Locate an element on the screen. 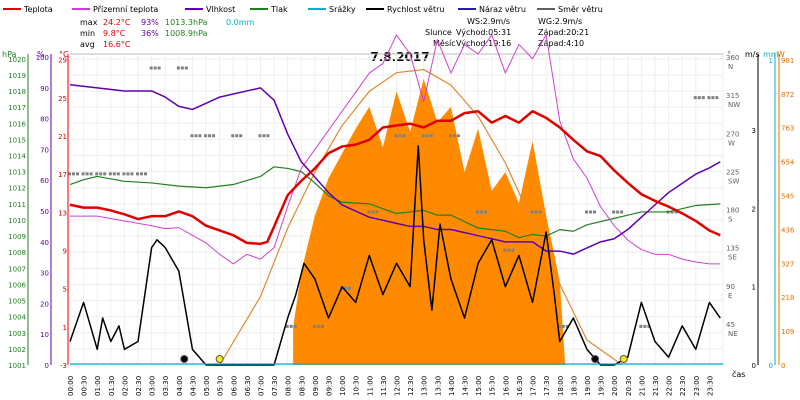  tick-wm2: 872 is located at coordinates (787, 95).